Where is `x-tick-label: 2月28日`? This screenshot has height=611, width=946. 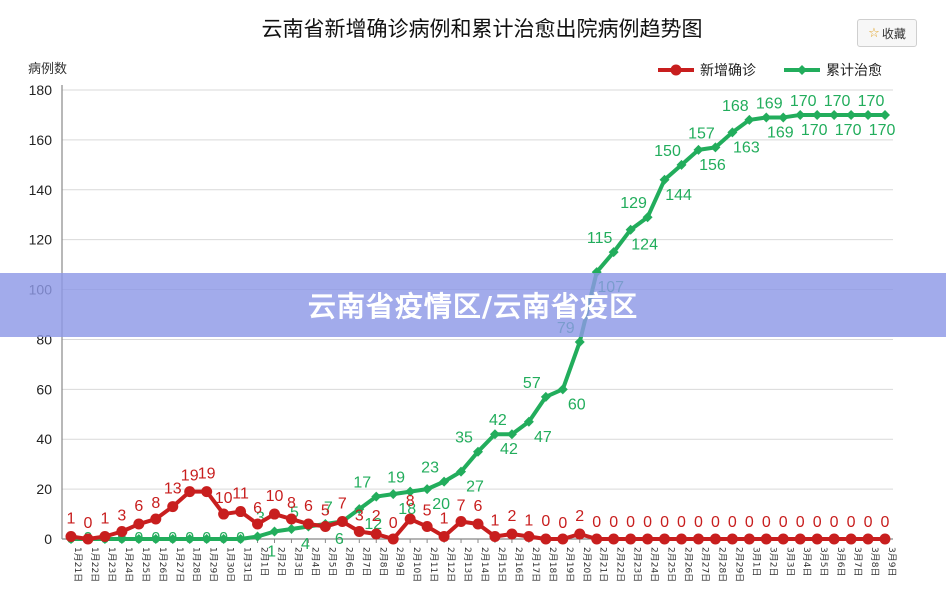 x-tick-label: 2月28日 is located at coordinates (721, 564).